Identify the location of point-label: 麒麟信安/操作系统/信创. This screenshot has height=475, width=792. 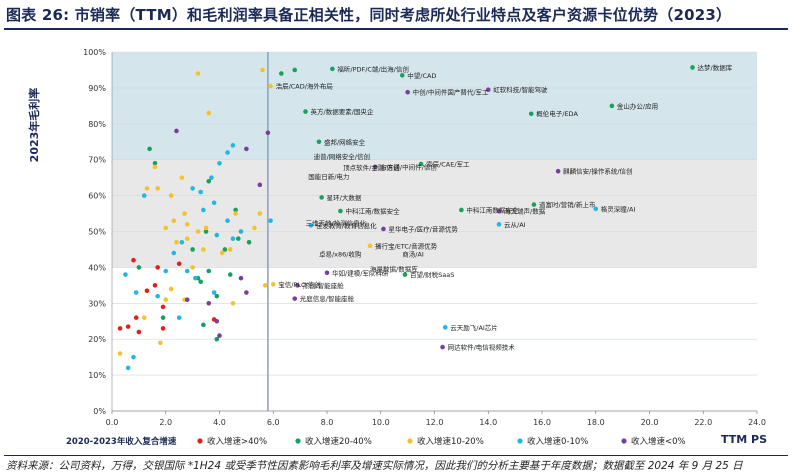
(597, 171).